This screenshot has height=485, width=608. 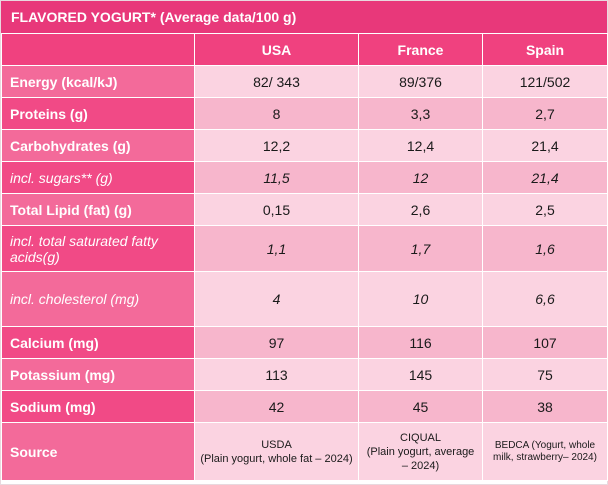 What do you see at coordinates (276, 177) in the screenshot?
I see `cell-usa: 11,5` at bounding box center [276, 177].